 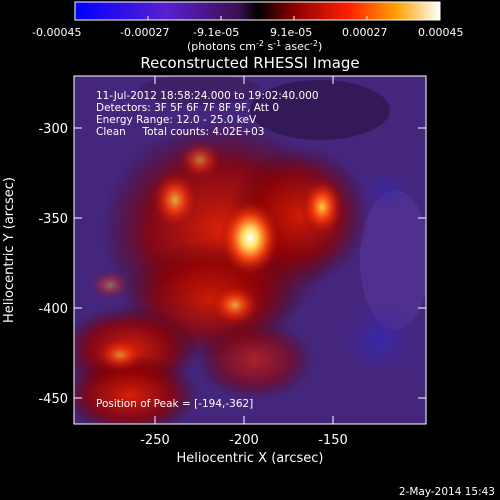 What do you see at coordinates (365, 32) in the screenshot?
I see `colorbar-tick-label: 0.00027` at bounding box center [365, 32].